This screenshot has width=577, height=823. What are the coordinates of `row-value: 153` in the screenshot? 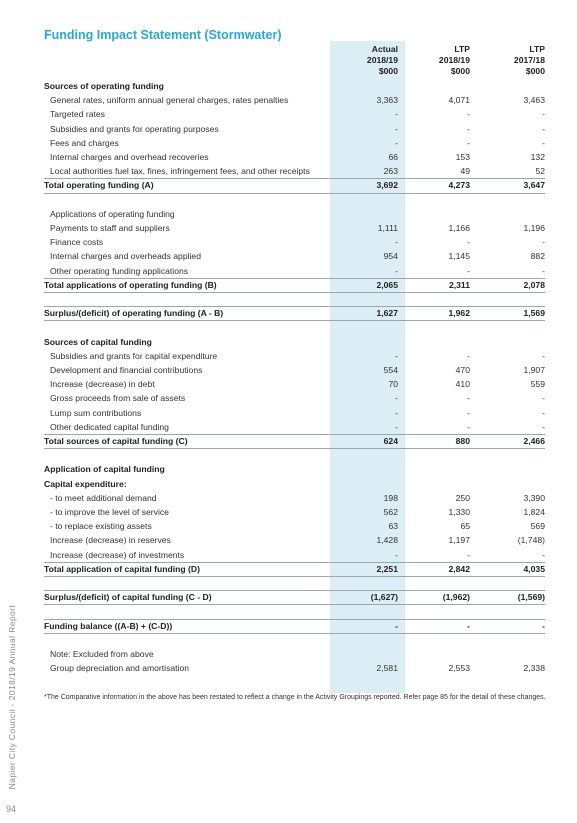 It's located at (462, 157).